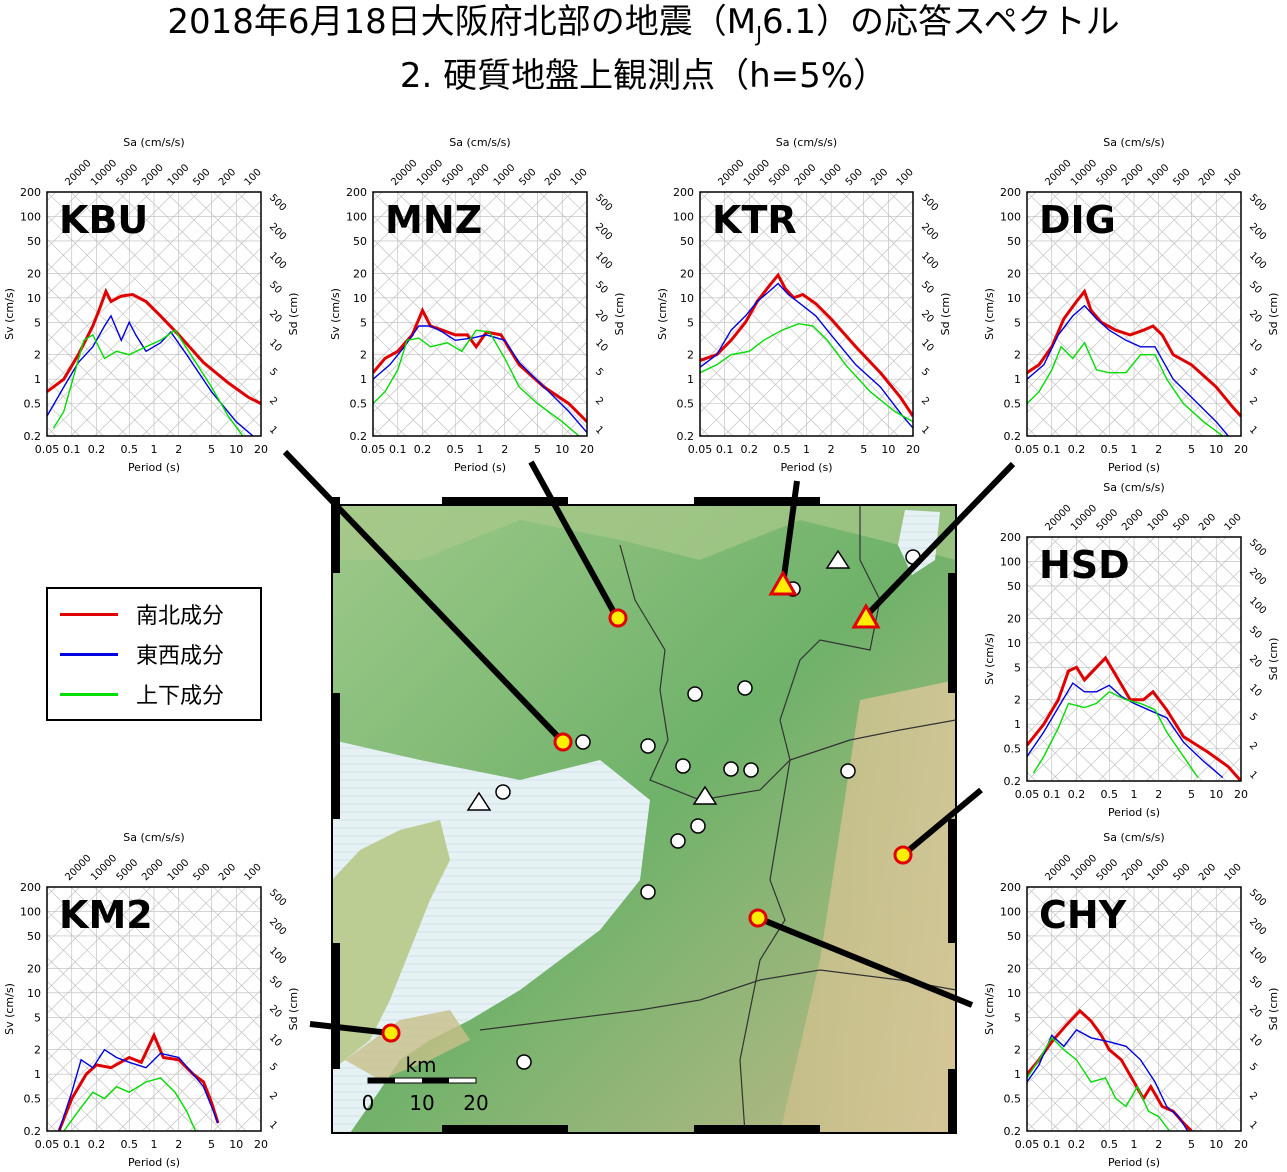  Describe the element at coordinates (574, 540) in the screenshot. I see `leader-line-mnz` at that location.